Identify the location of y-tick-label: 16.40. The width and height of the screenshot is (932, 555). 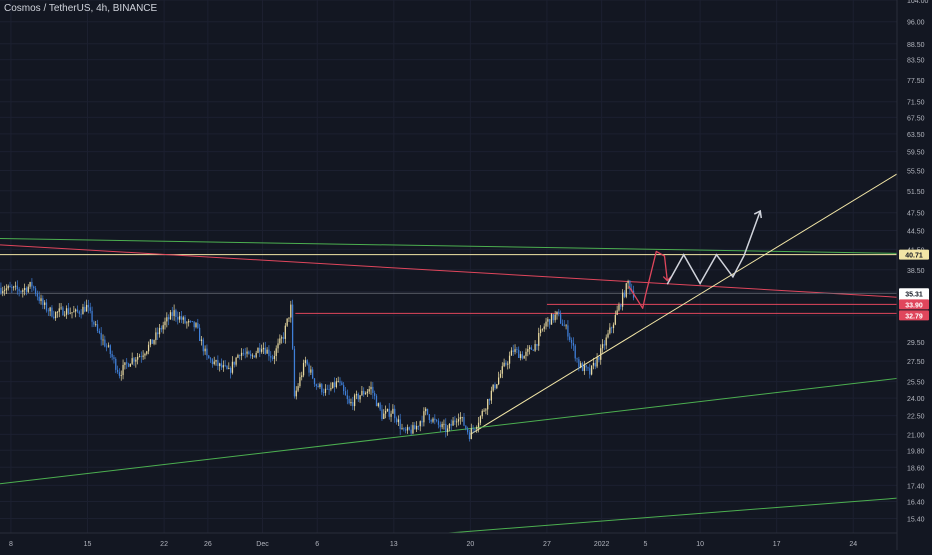
(916, 502).